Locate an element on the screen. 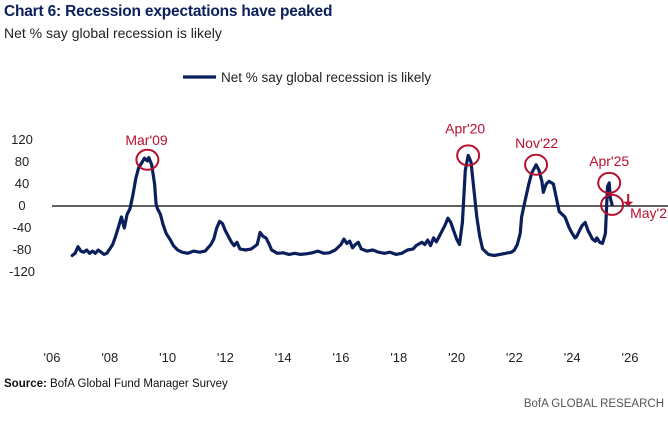  y-tick-label: 0 is located at coordinates (21, 205).